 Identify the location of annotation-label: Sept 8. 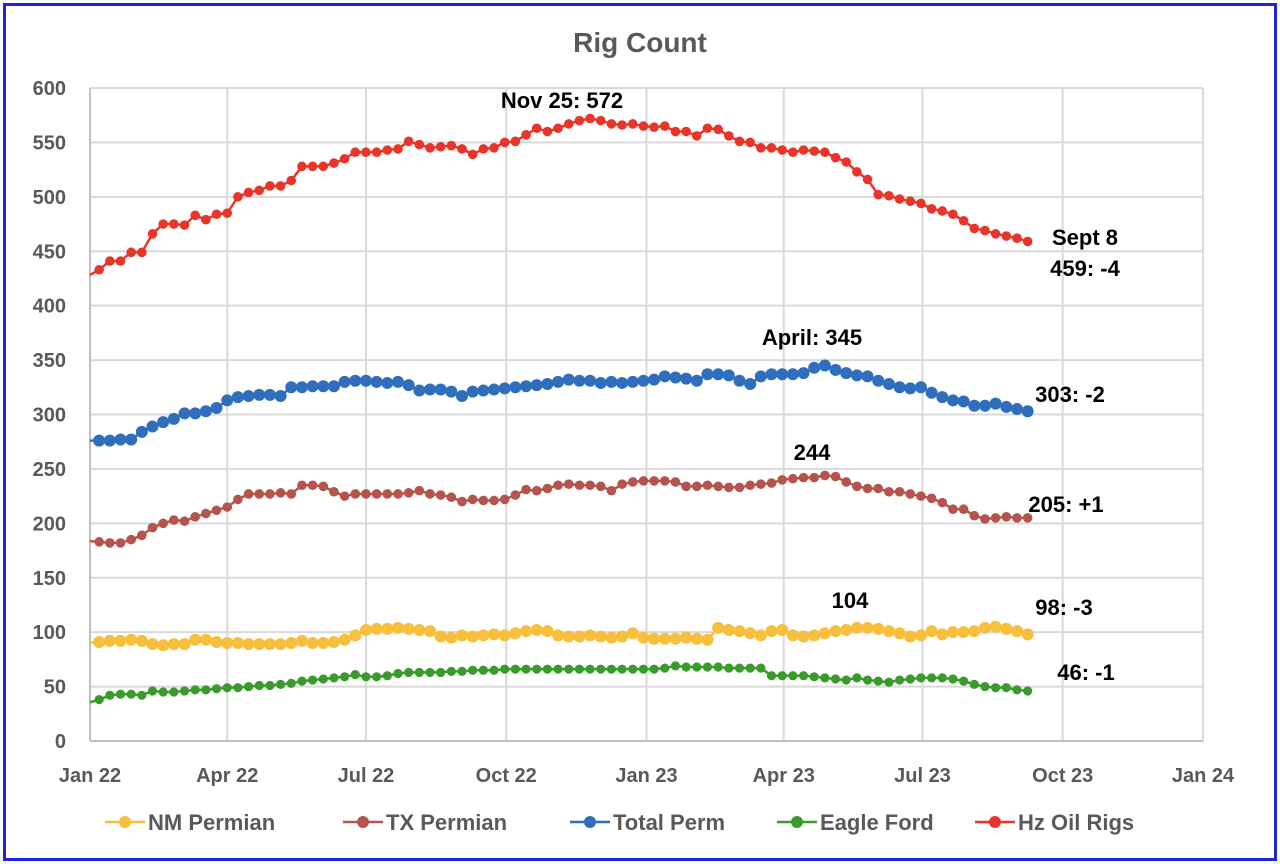
(1085, 237).